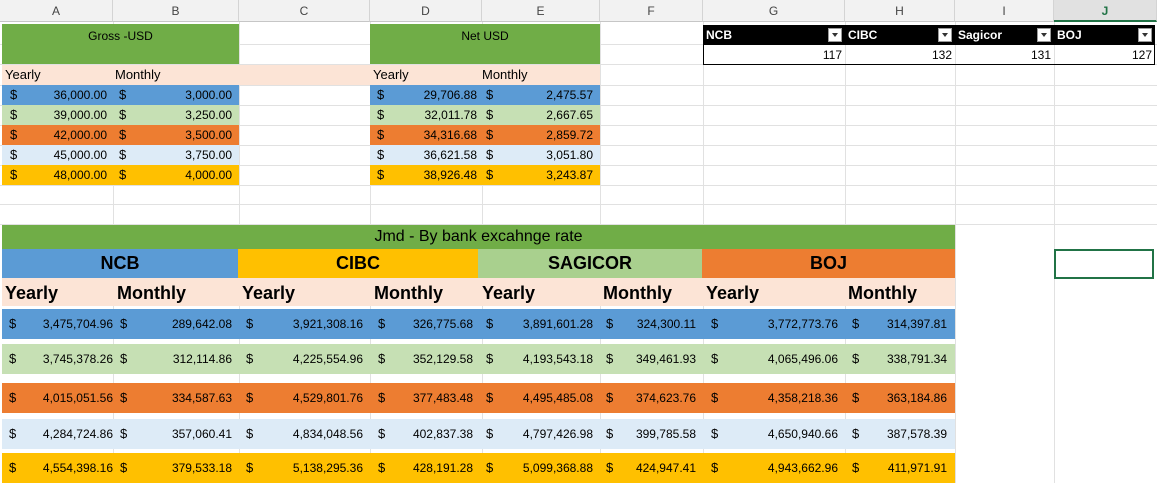 This screenshot has width=1157, height=483. What do you see at coordinates (1105, 11) in the screenshot?
I see `column-header-j: J` at bounding box center [1105, 11].